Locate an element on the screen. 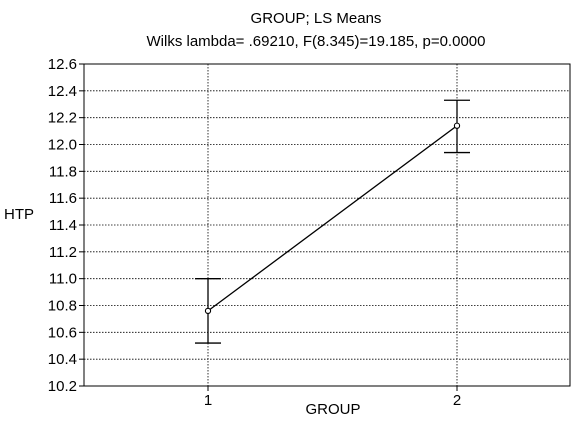 This screenshot has width=575, height=424. y-tick-label: 10.8 is located at coordinates (62, 306).